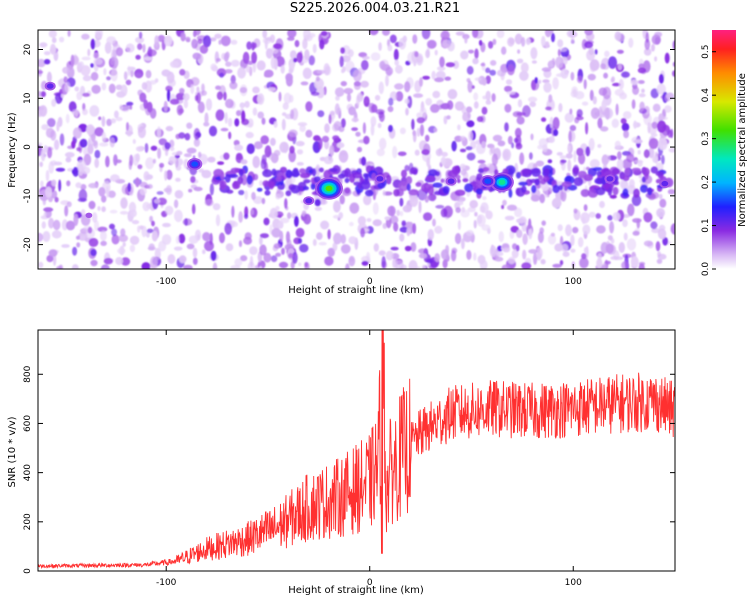  Describe the element at coordinates (28, 98) in the screenshot. I see `heatmap-y-tick-label: 10` at that location.